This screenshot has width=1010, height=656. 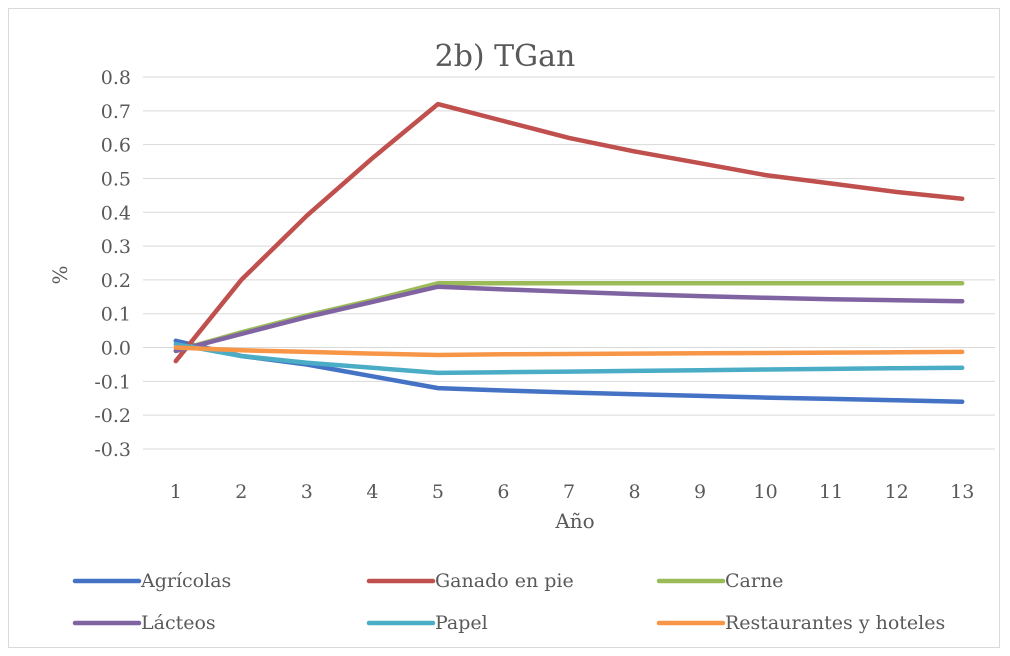 What do you see at coordinates (372, 492) in the screenshot?
I see `x-tick-label: 4` at bounding box center [372, 492].